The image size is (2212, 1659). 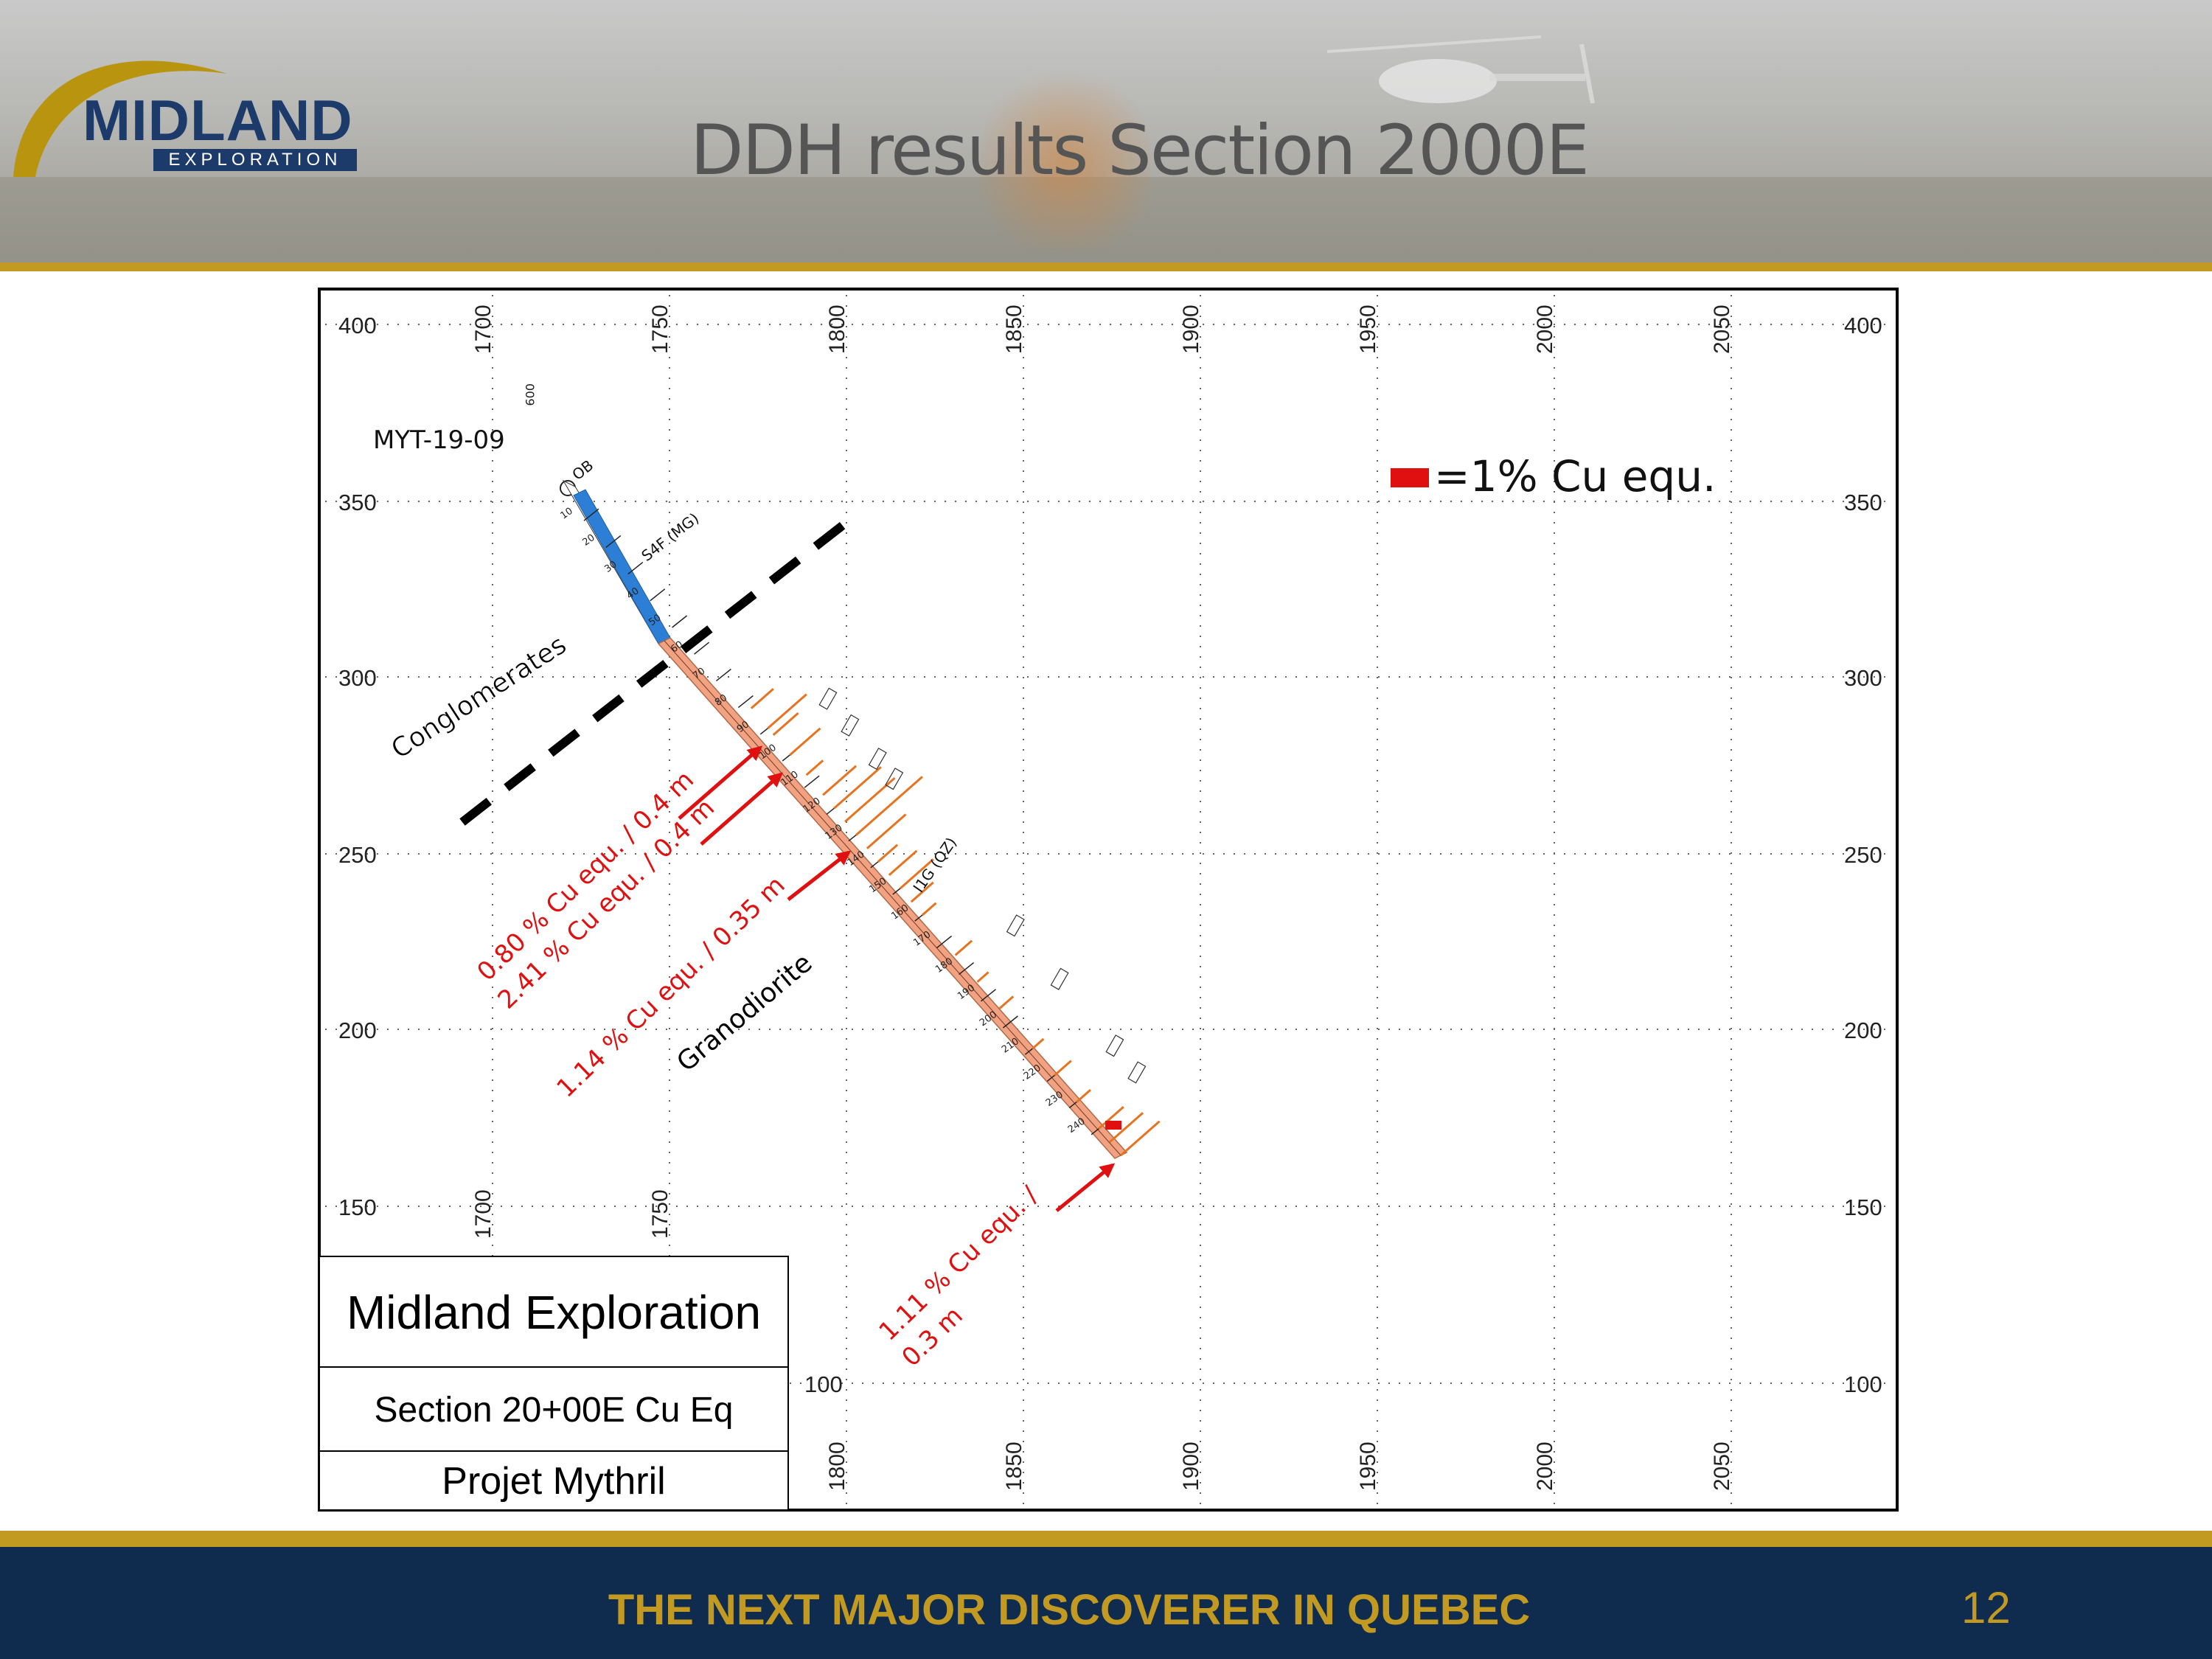 What do you see at coordinates (1575, 476) in the screenshot?
I see `legend-label: =1% Cu equ.` at bounding box center [1575, 476].